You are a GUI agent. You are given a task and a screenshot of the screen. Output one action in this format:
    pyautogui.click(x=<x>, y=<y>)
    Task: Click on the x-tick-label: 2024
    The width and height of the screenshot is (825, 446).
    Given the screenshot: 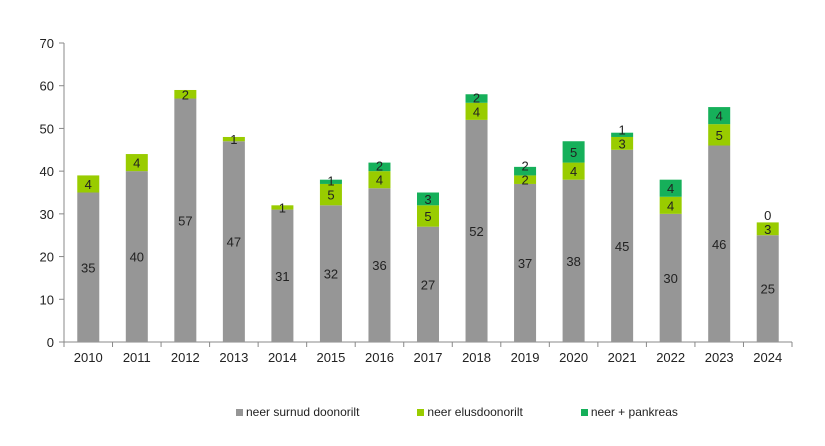 What is the action you would take?
    pyautogui.click(x=767, y=357)
    